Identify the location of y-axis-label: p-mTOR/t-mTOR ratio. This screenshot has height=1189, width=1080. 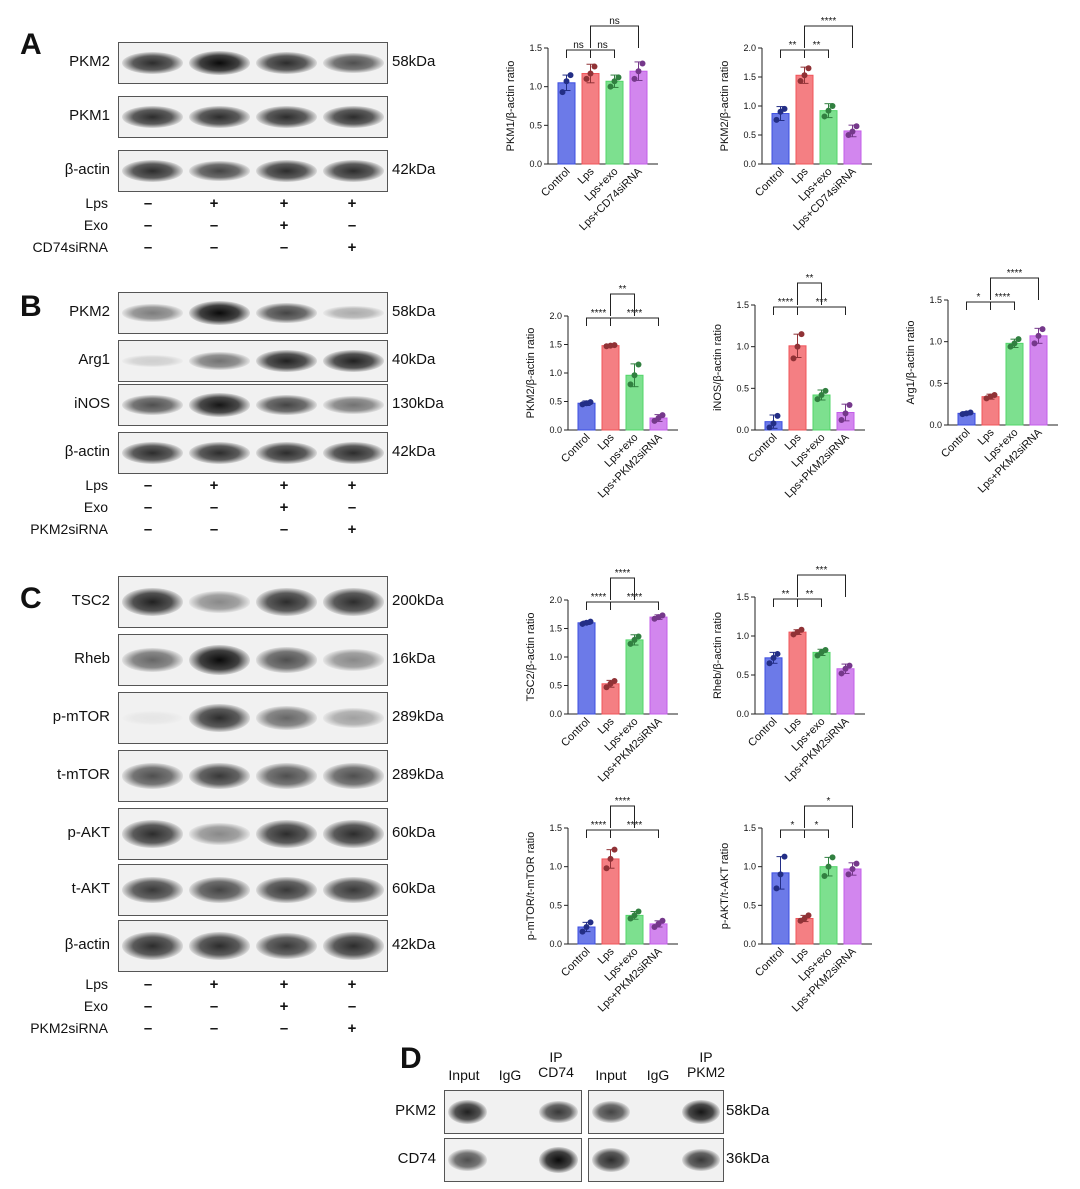
(531, 886).